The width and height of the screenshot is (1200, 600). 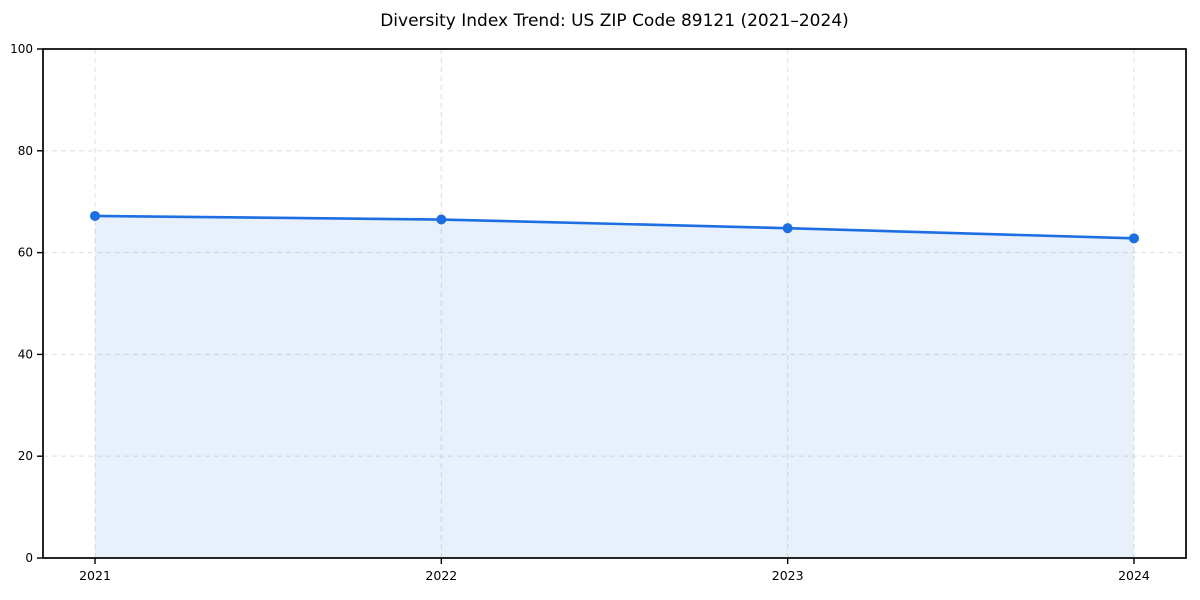 What do you see at coordinates (21, 49) in the screenshot?
I see `y-axis-tick-label: 100` at bounding box center [21, 49].